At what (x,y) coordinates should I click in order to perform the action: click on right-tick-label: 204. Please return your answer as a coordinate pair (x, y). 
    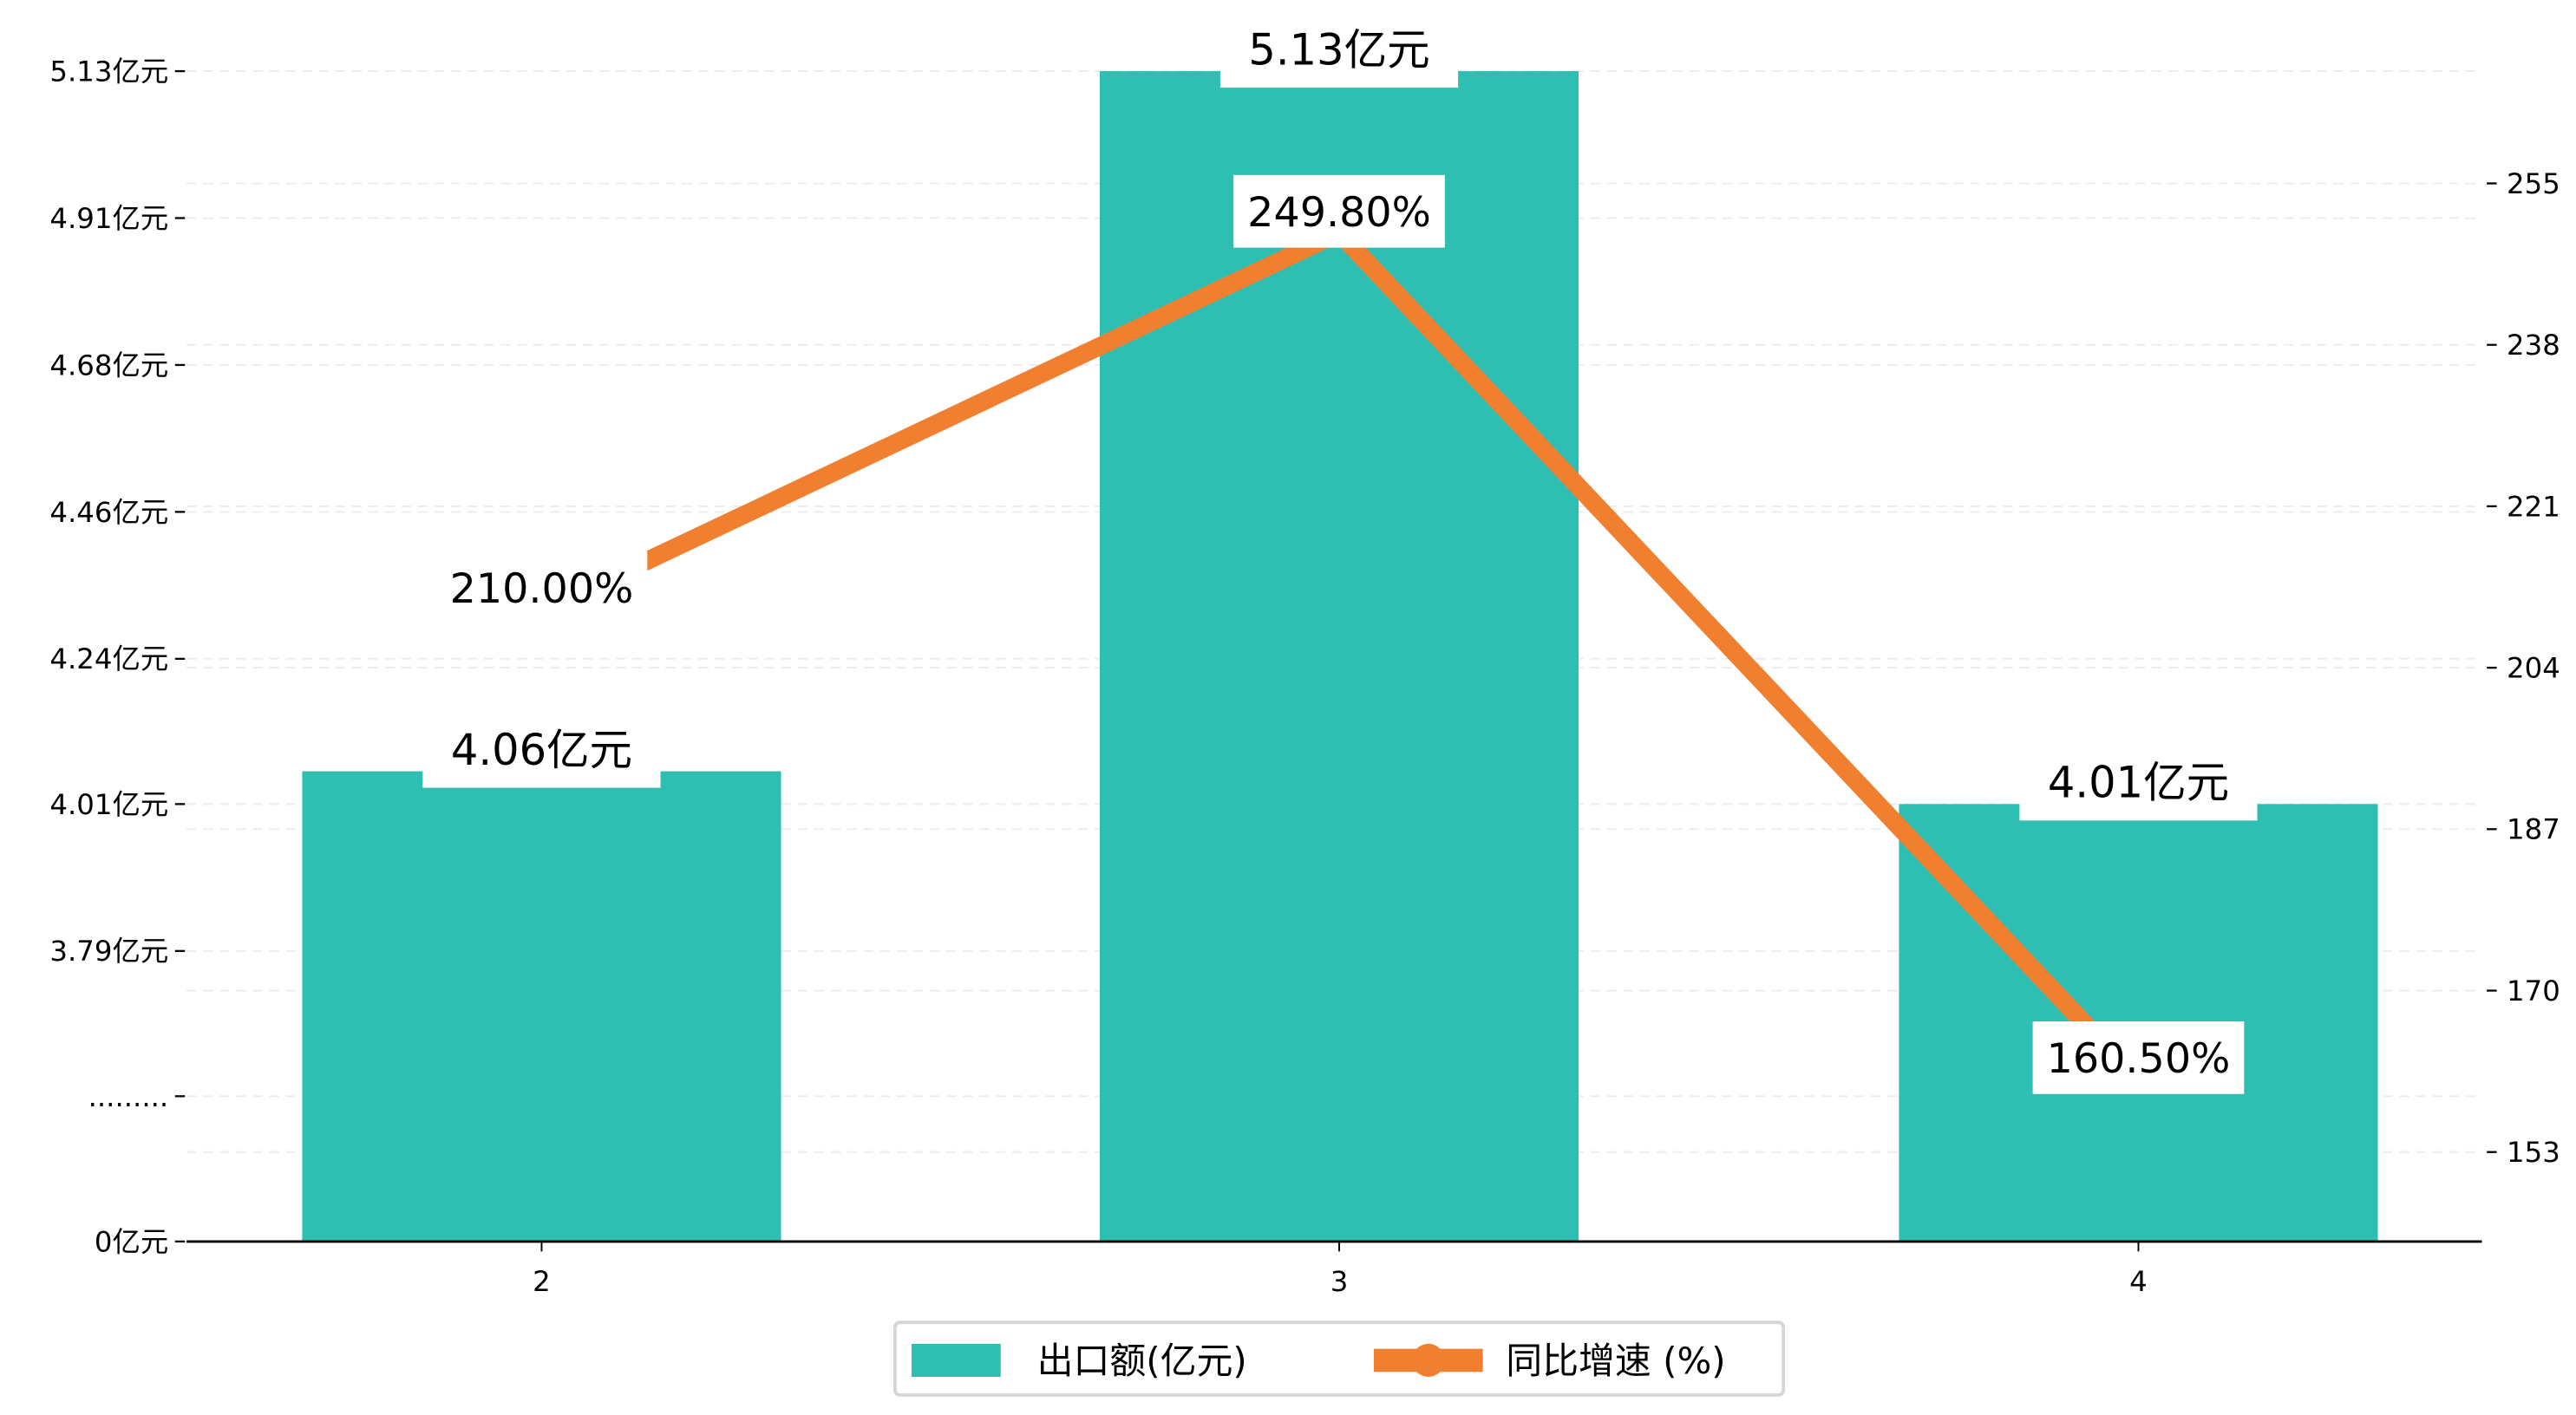
    Looking at the image, I should click on (2533, 668).